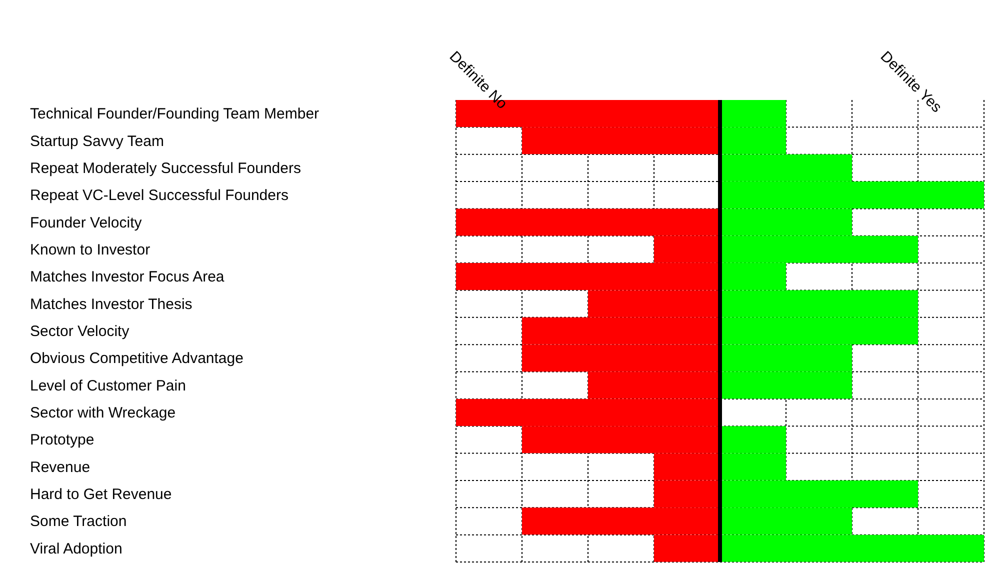 This screenshot has height=581, width=1000. Describe the element at coordinates (175, 114) in the screenshot. I see `y-tick-label: Technical Founder/Founding Team Member` at that location.